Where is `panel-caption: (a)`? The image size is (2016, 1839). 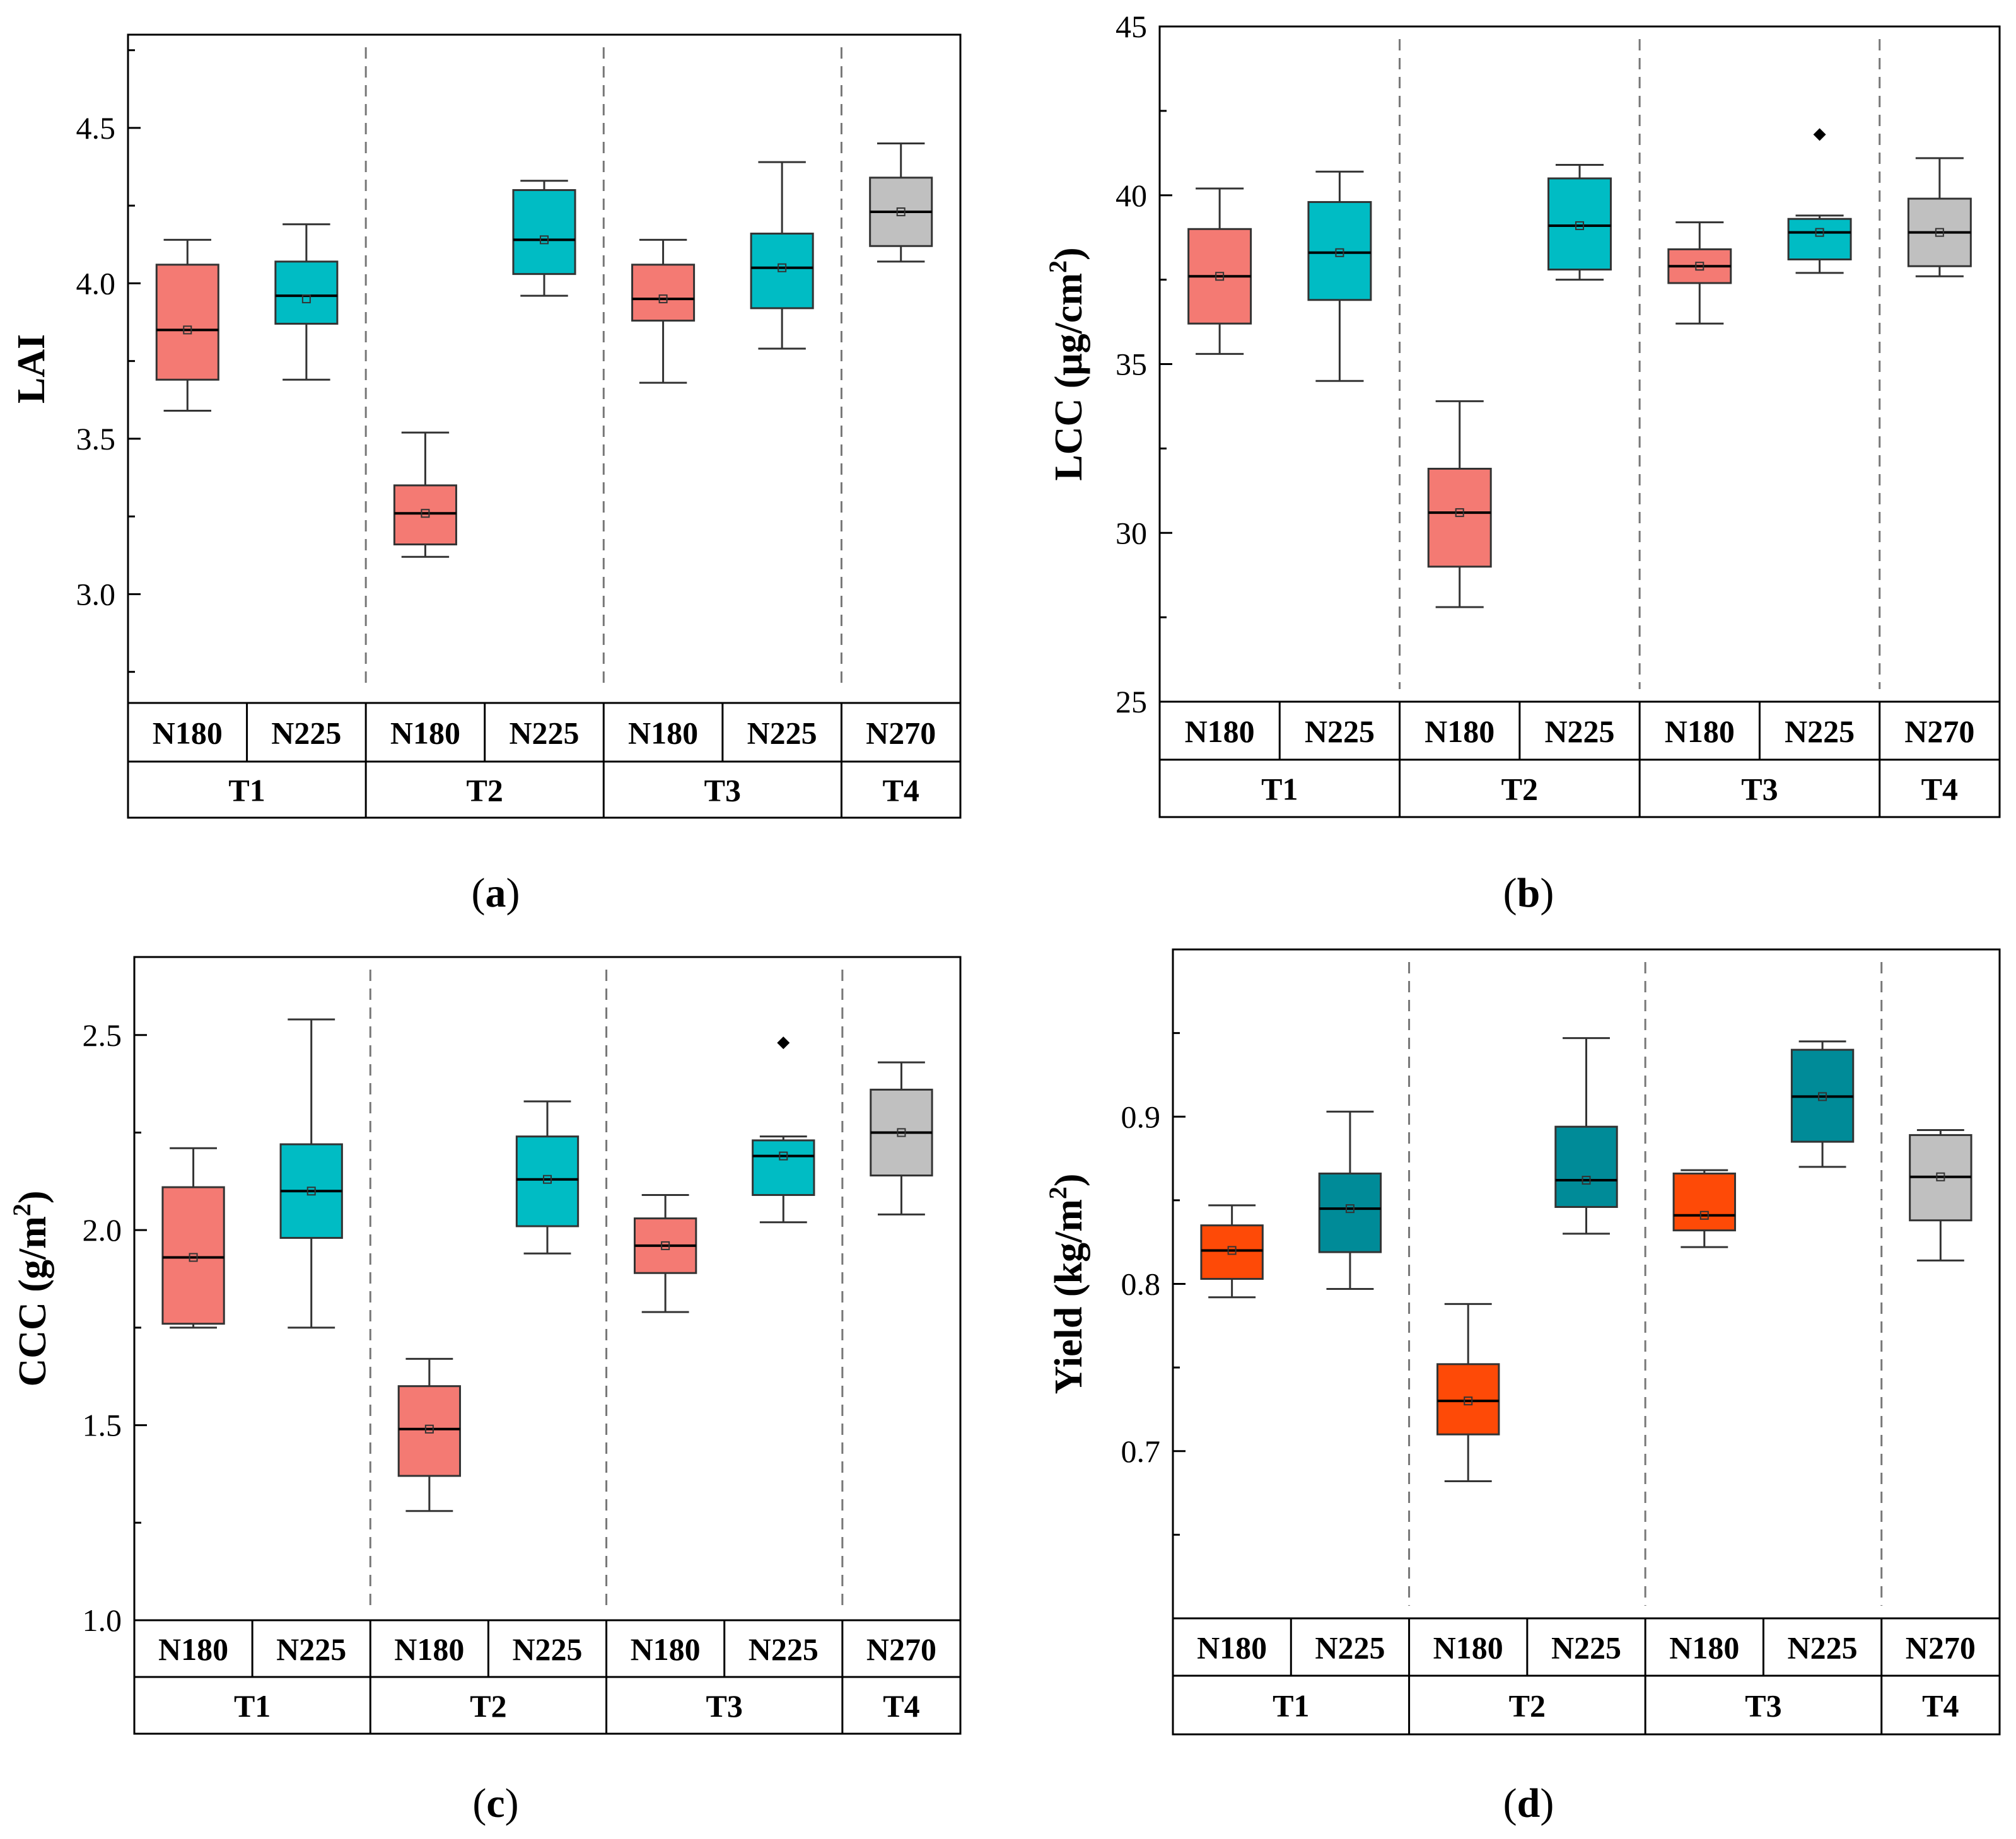 panel-caption: (a) is located at coordinates (496, 893).